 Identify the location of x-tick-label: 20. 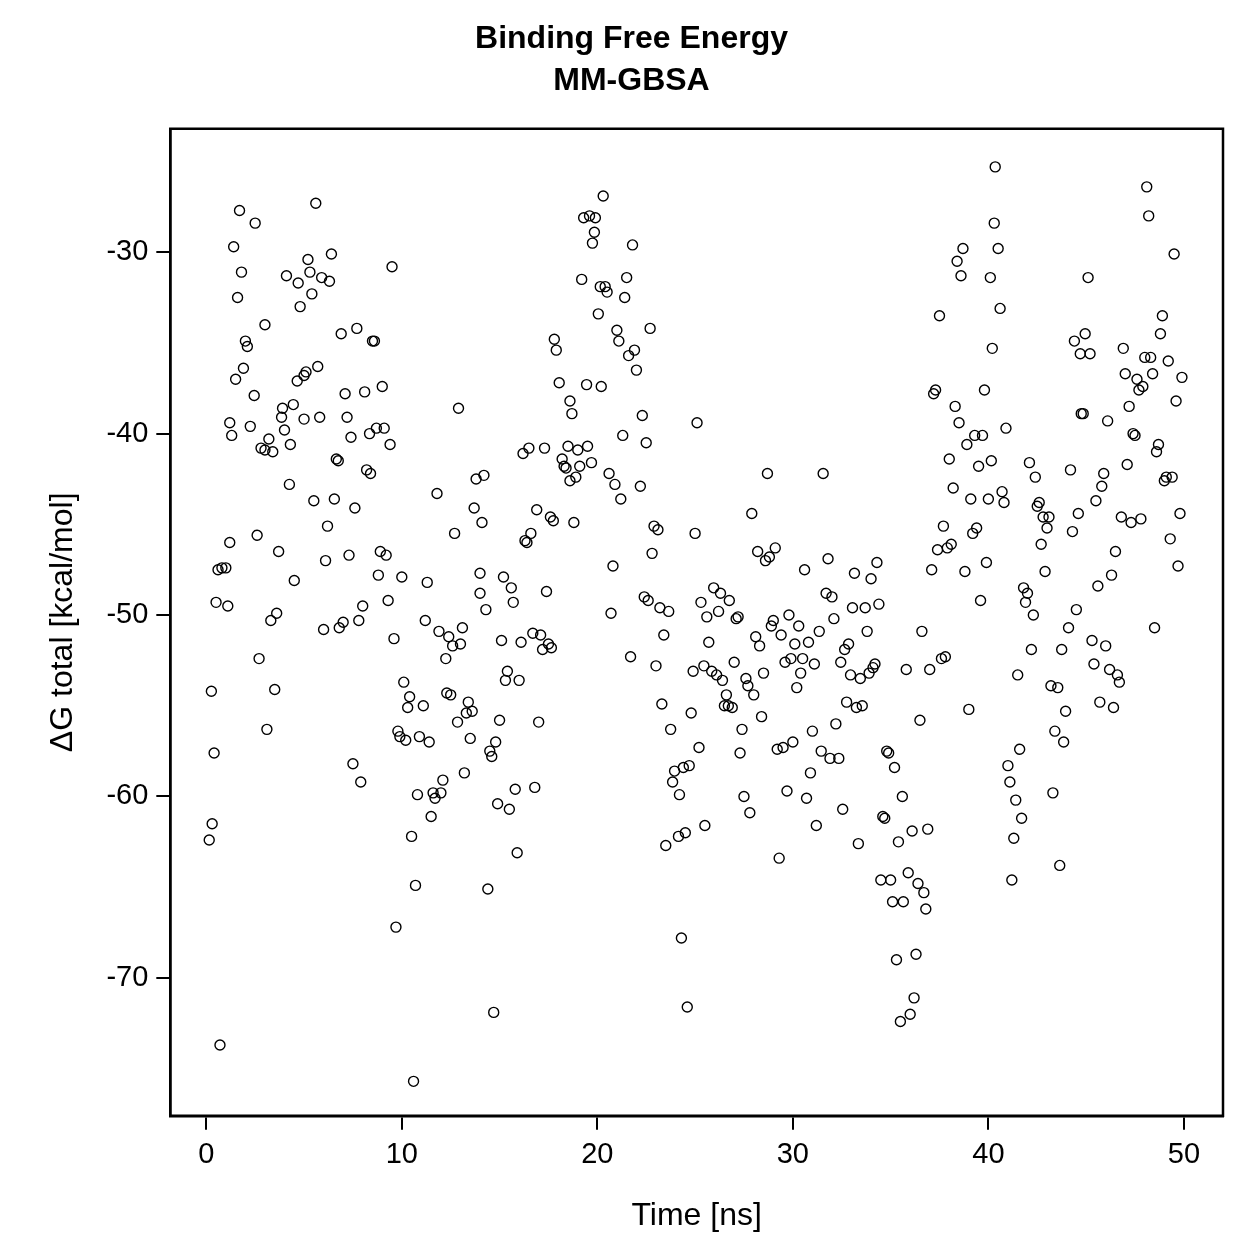
(597, 1153).